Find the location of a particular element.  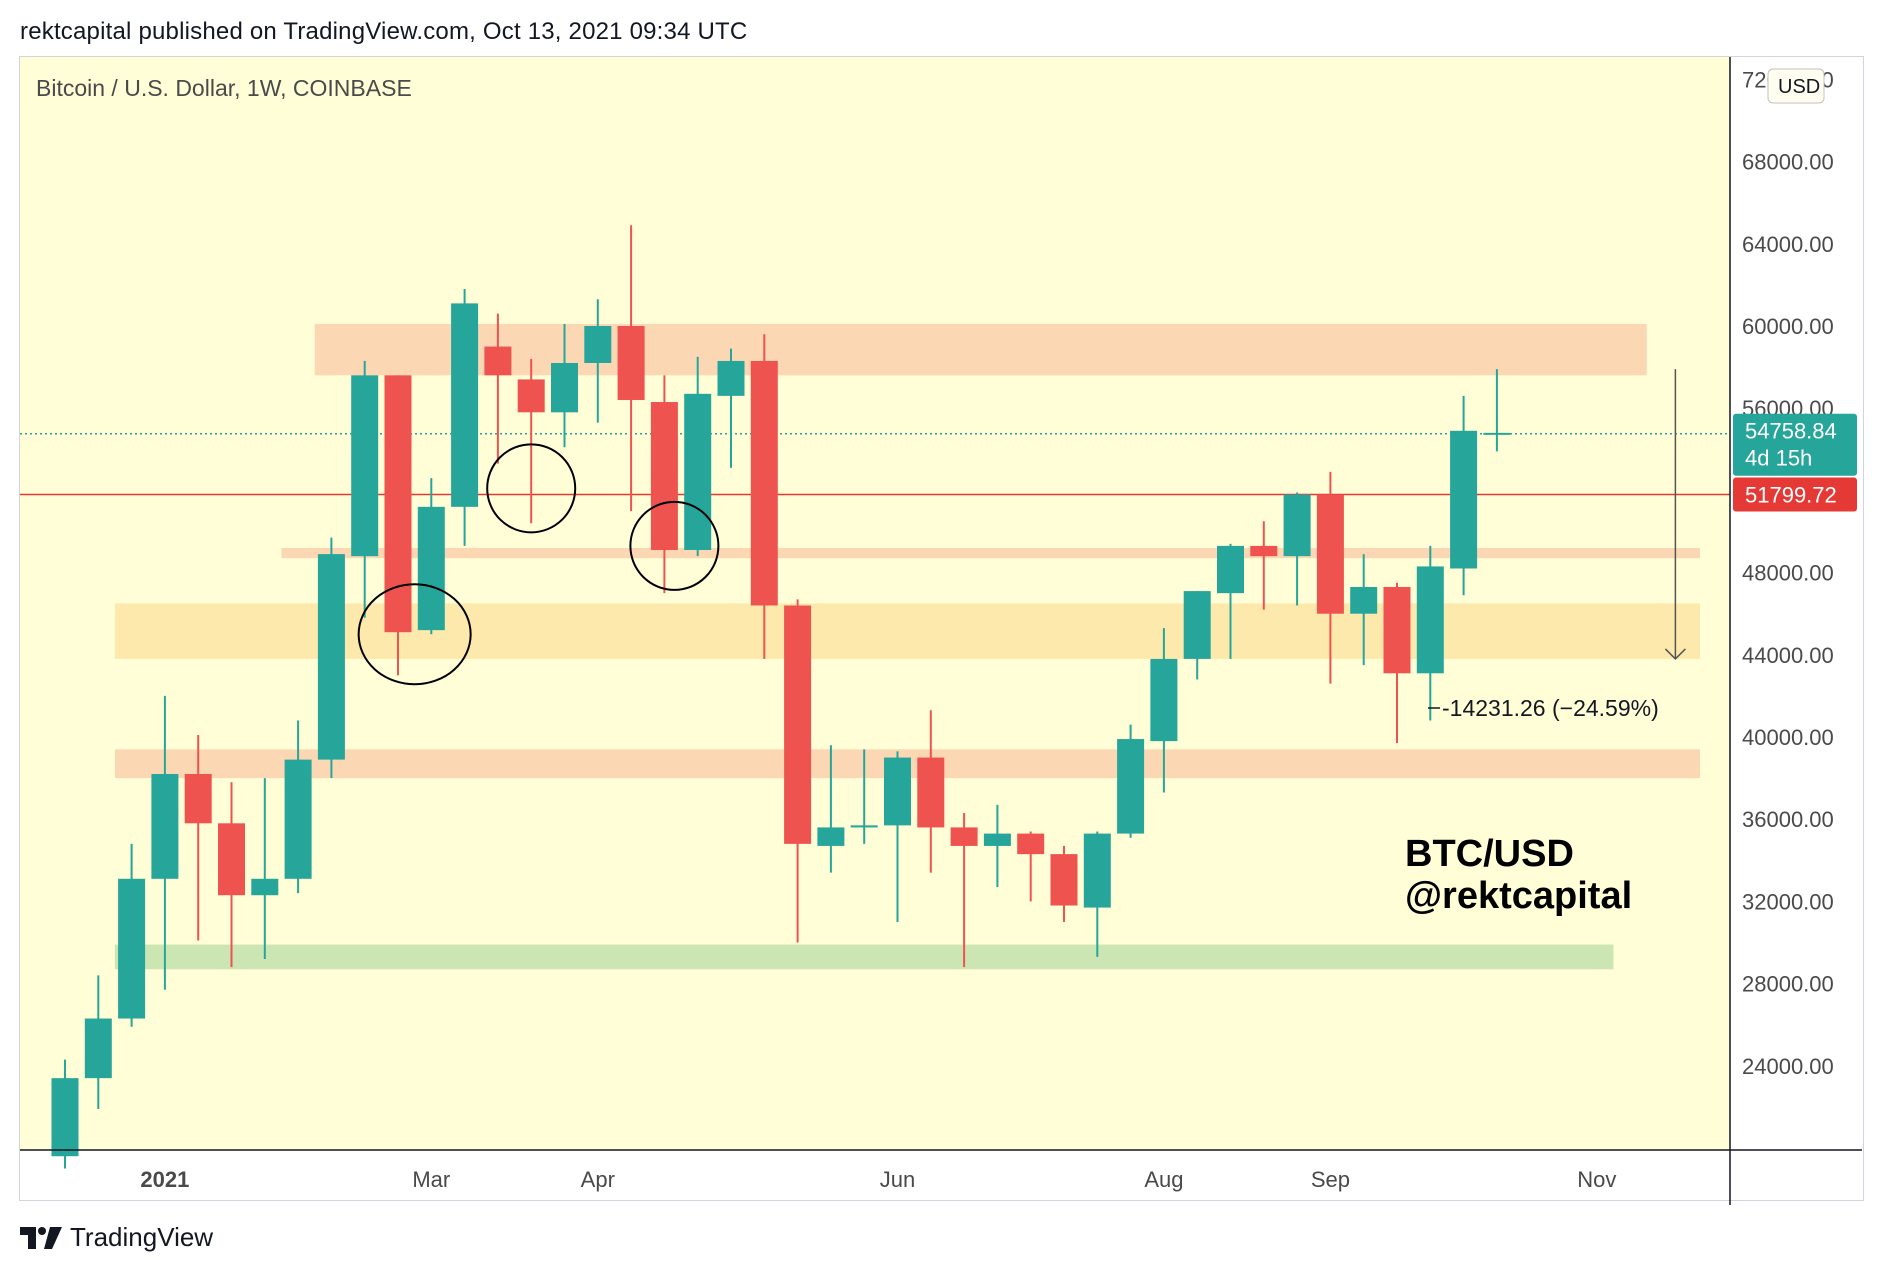

watermark-author: @rektcapital is located at coordinates (1518, 896).